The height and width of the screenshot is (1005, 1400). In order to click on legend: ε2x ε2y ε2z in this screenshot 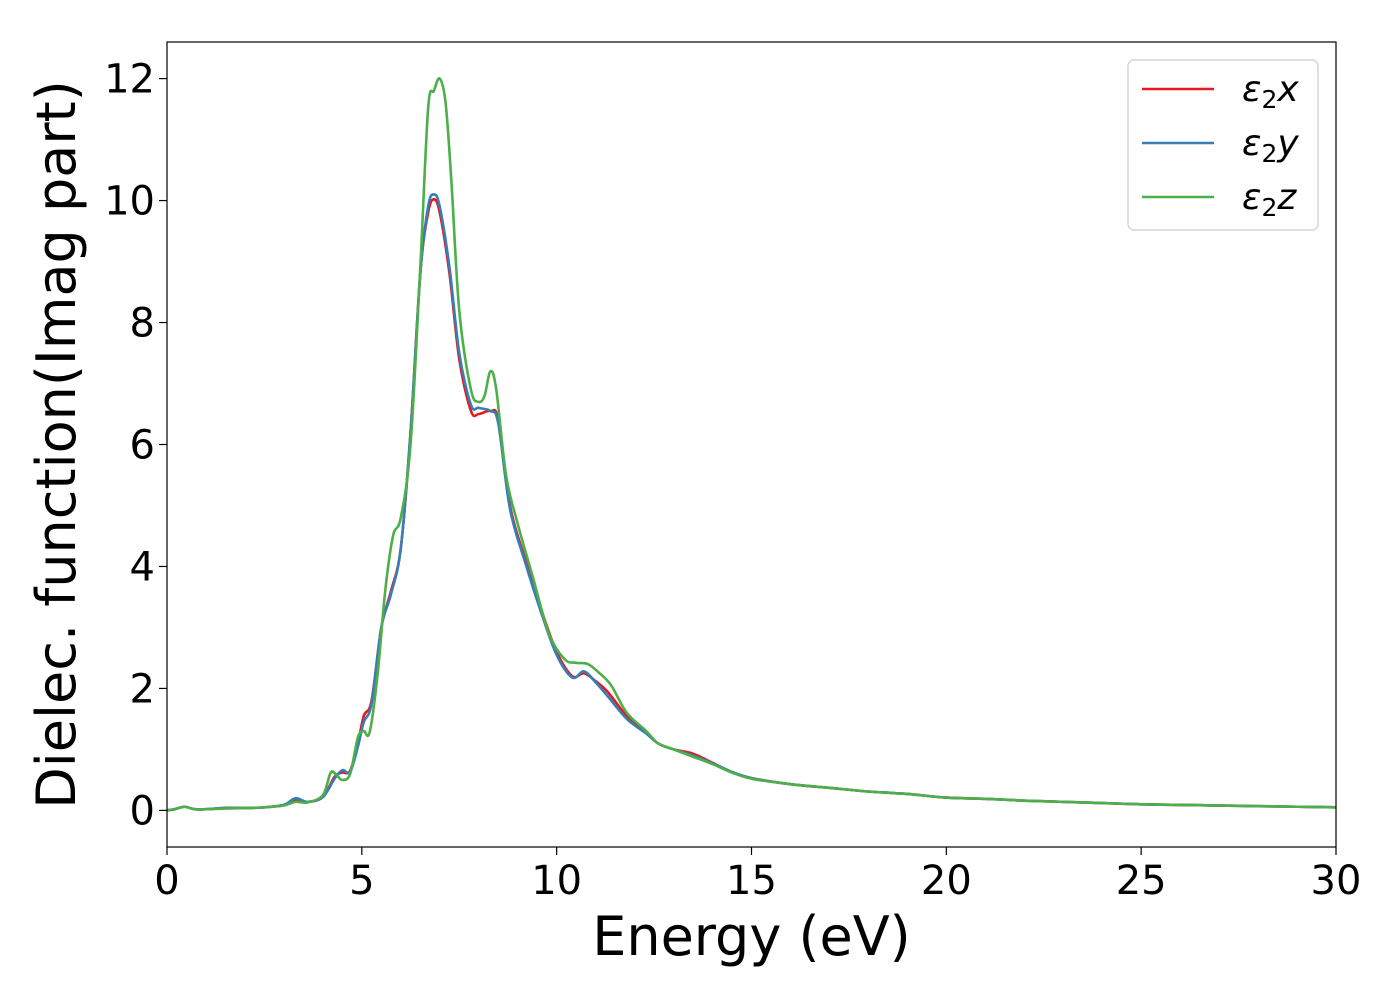, I will do `click(1223, 145)`.